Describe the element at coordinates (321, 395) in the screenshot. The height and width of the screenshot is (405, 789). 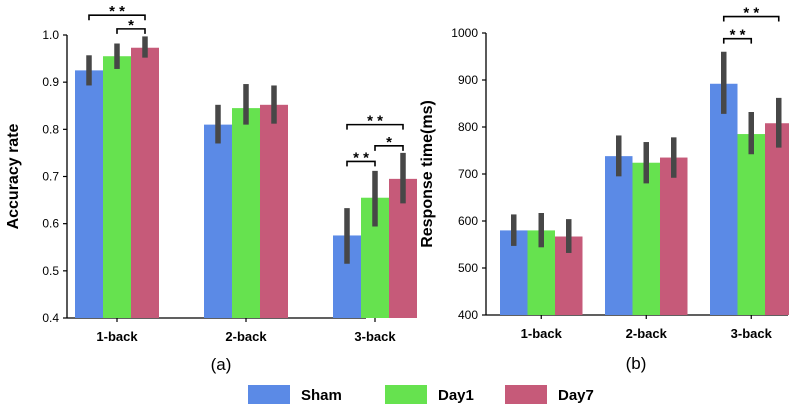
I see `legend-label-sham: Sham` at that location.